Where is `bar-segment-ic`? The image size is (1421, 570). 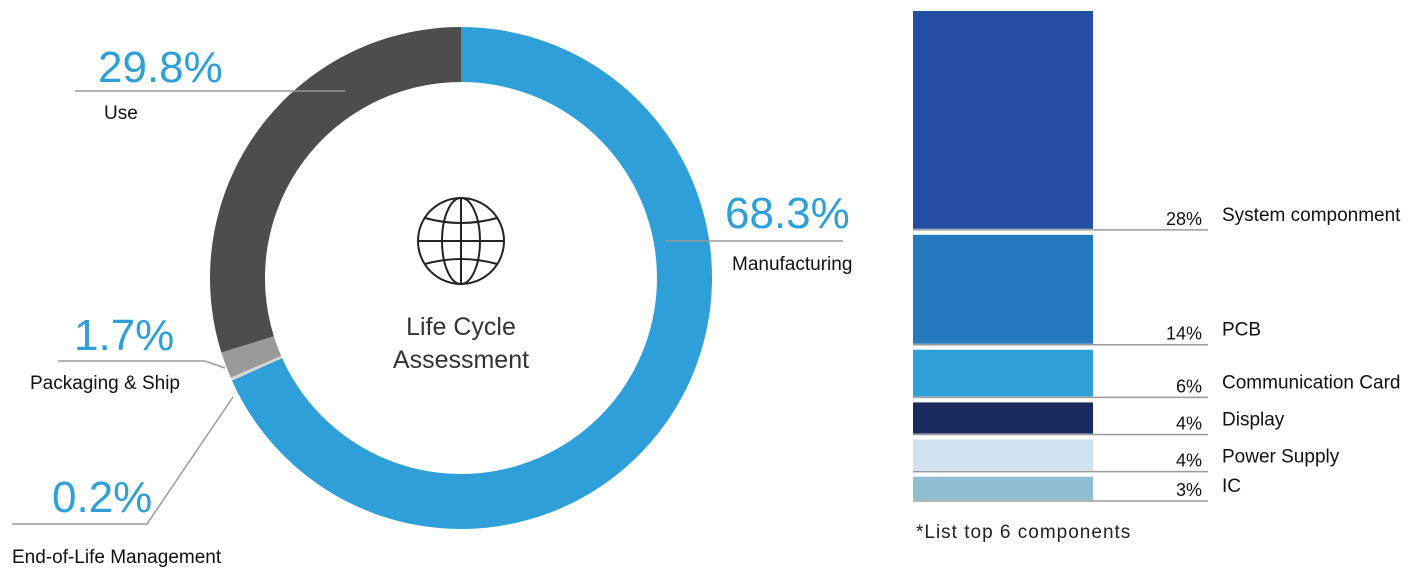 bar-segment-ic is located at coordinates (1003, 488).